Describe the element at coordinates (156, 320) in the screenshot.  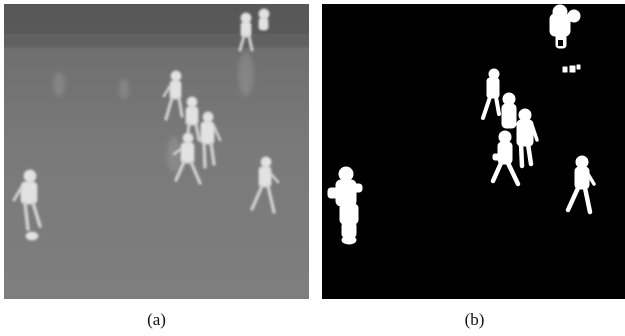
I see `panel-a-caption: (a)` at that location.